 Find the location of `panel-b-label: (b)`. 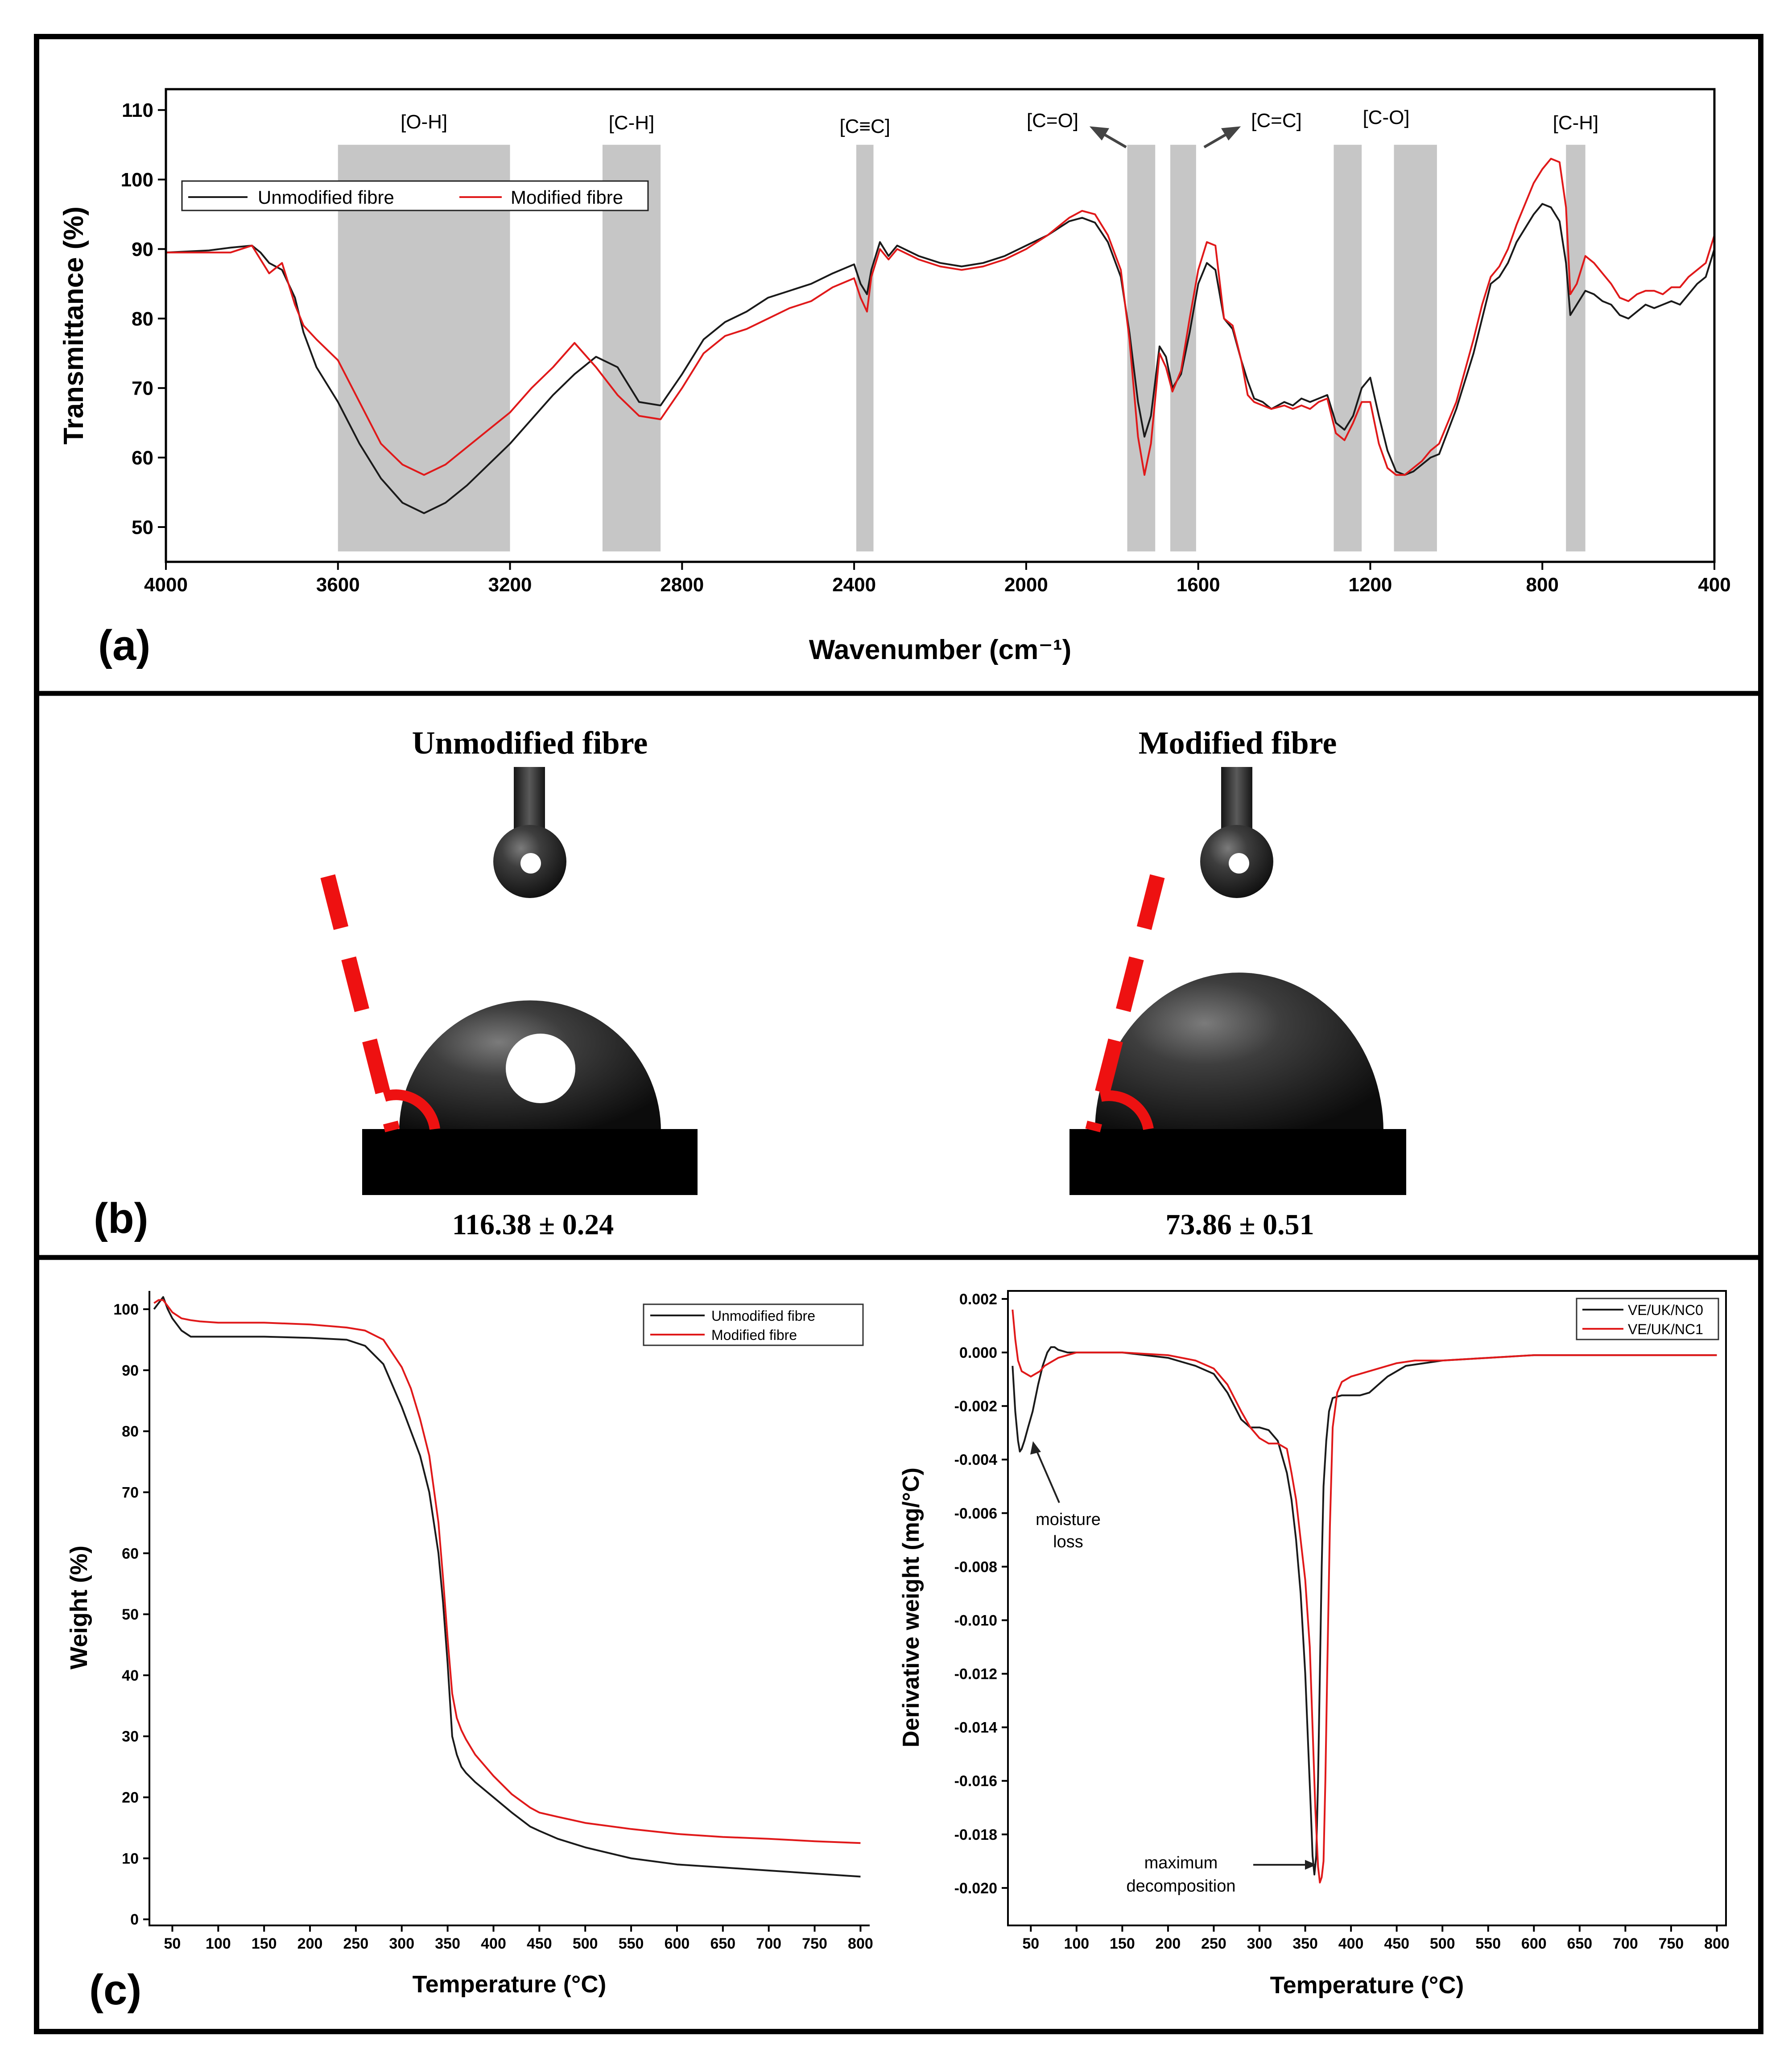

panel-b-label: (b) is located at coordinates (121, 1218).